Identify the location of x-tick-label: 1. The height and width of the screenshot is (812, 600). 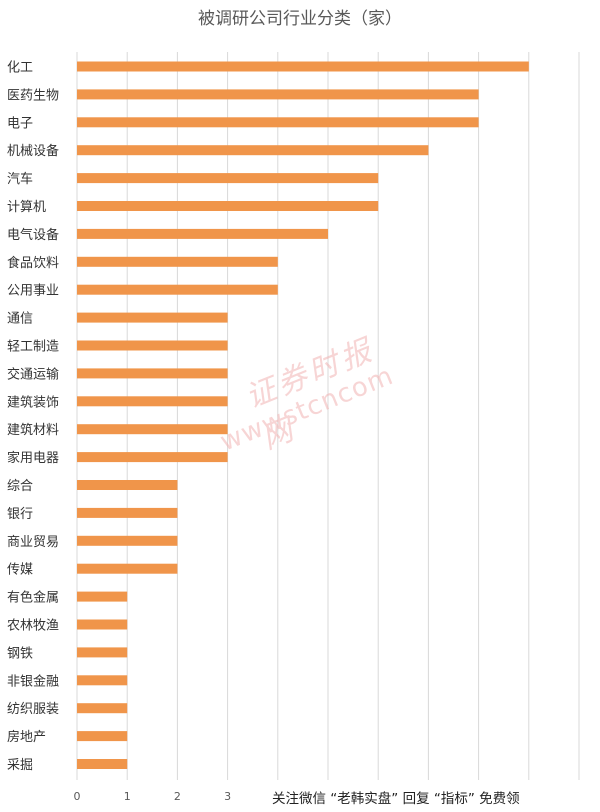
(127, 796).